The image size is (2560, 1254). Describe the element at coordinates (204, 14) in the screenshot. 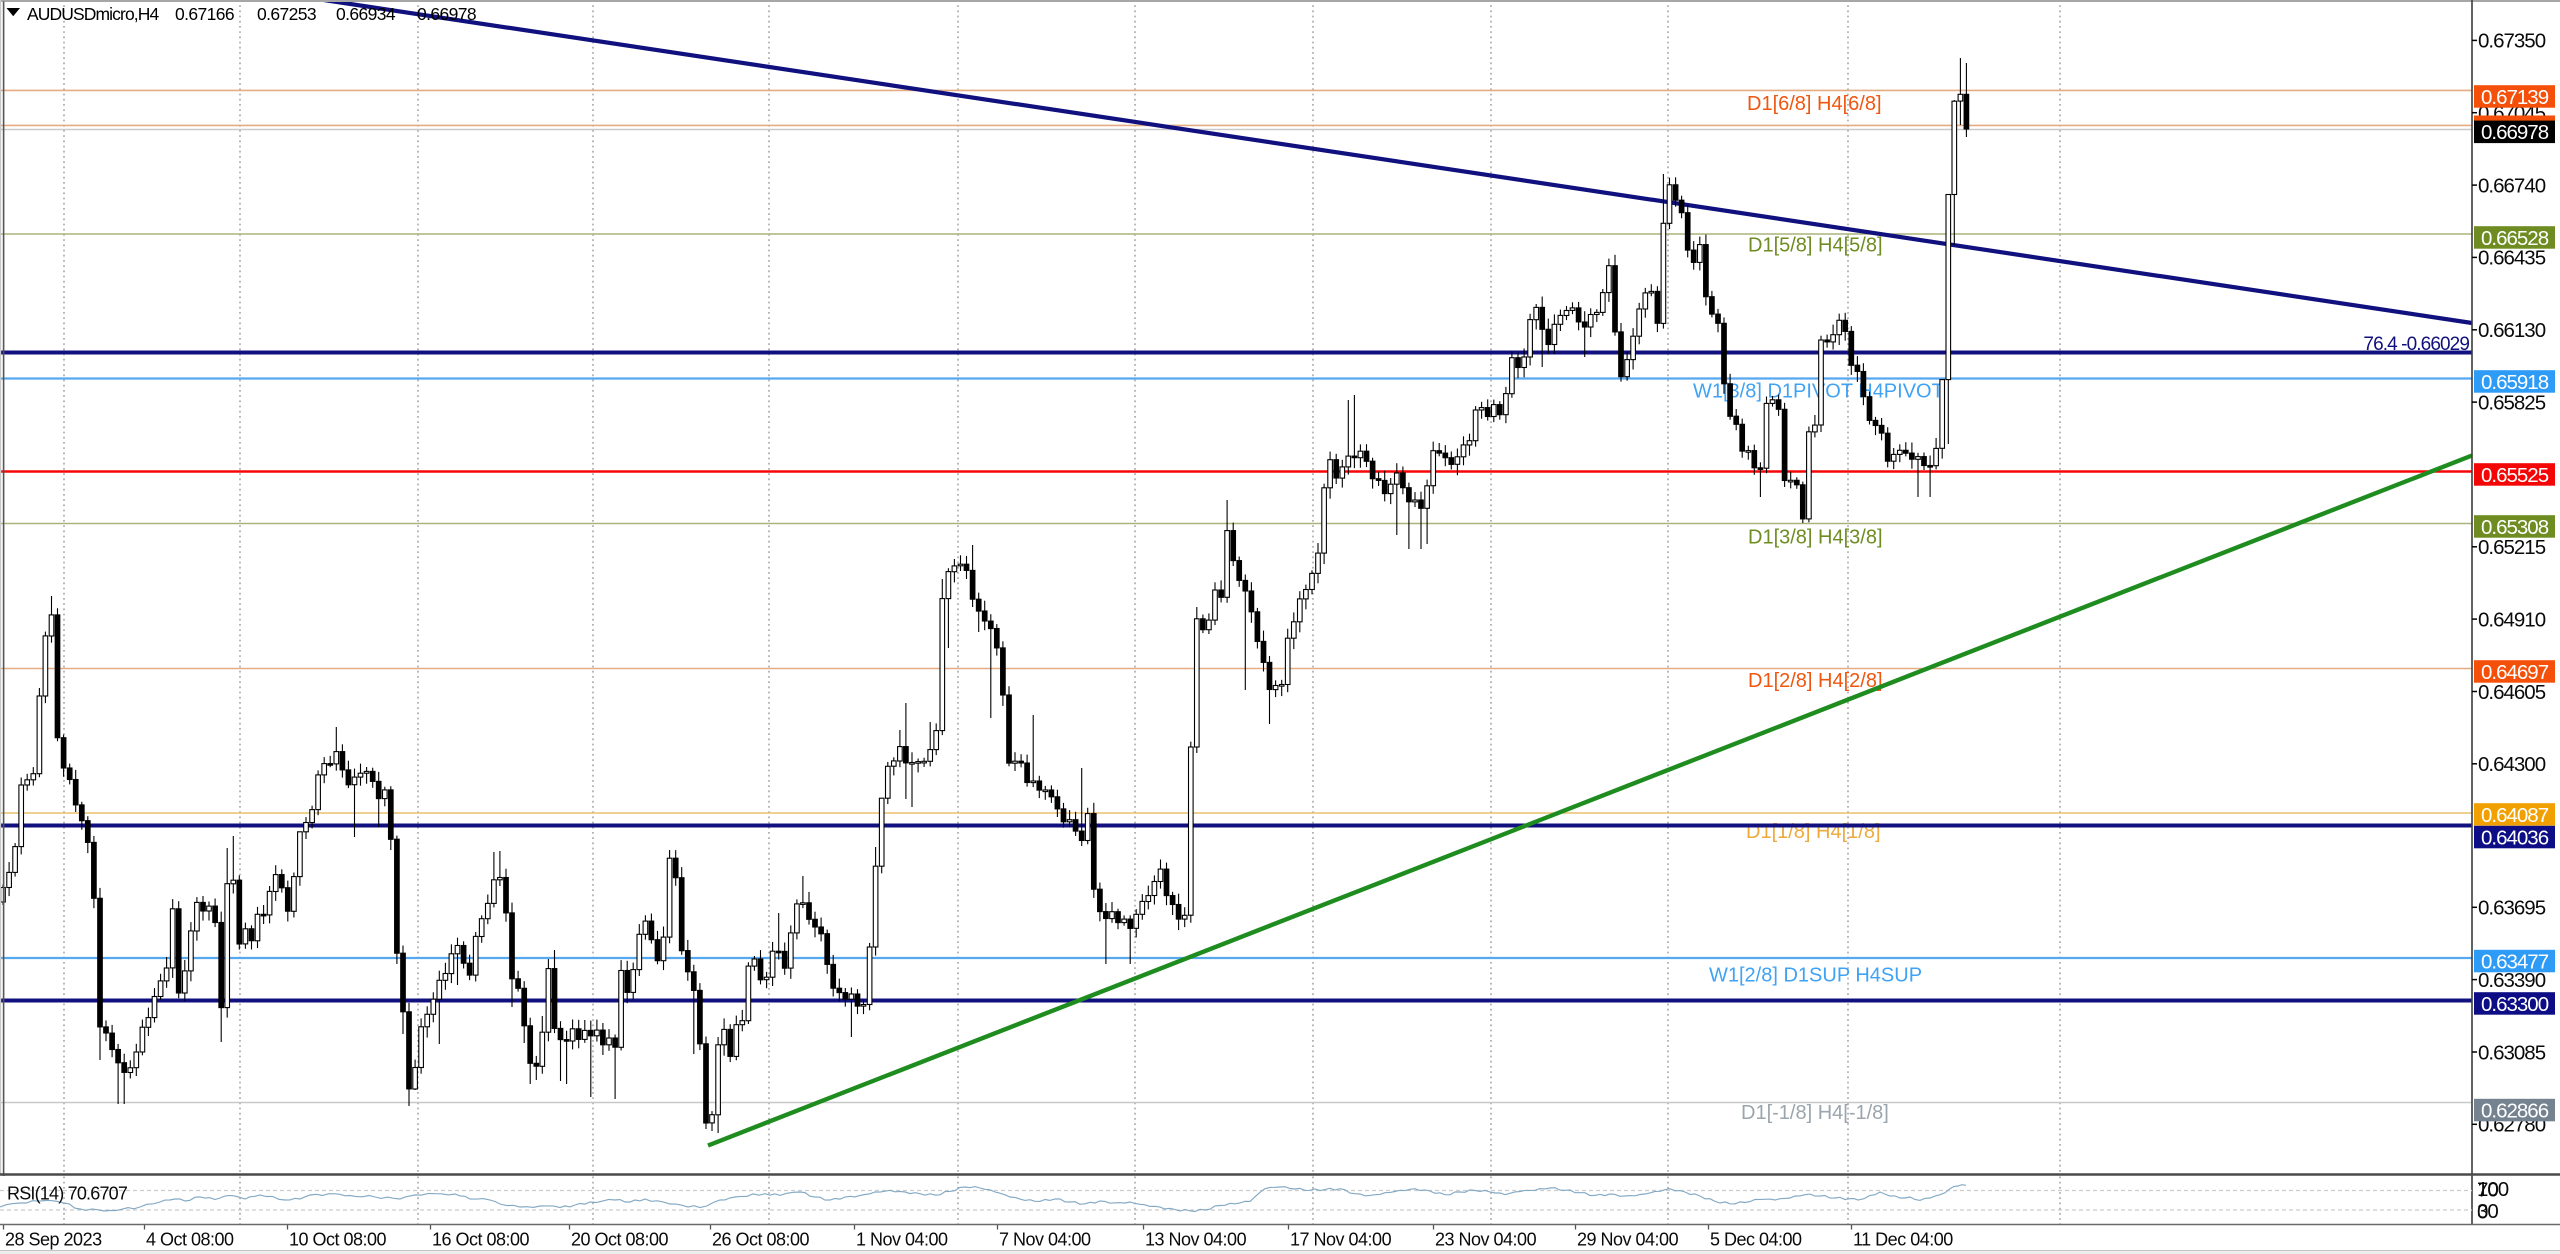

I see `svg-text: 0.67166` at that location.